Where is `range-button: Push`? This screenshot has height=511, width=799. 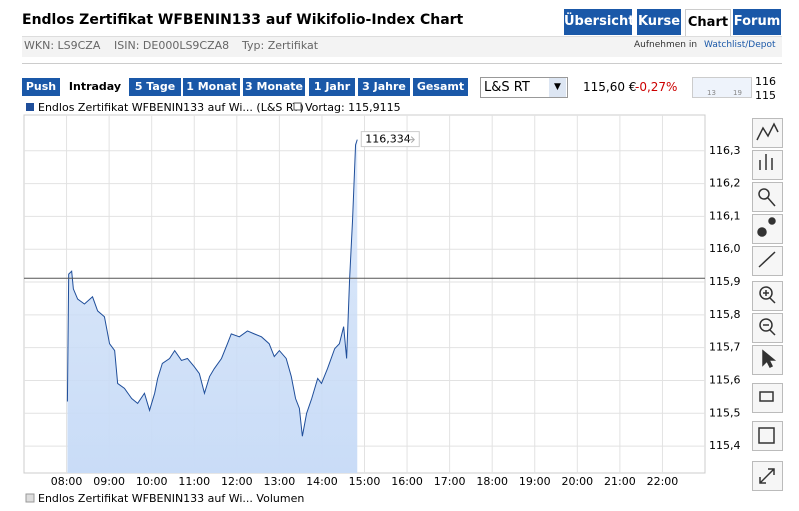 range-button: Push is located at coordinates (41, 87).